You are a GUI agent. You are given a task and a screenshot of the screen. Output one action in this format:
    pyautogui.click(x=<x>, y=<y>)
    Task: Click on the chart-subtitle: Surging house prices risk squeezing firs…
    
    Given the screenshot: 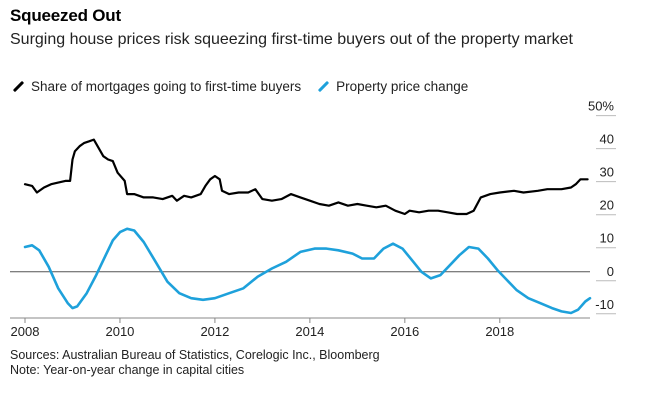 What is the action you would take?
    pyautogui.click(x=291, y=39)
    